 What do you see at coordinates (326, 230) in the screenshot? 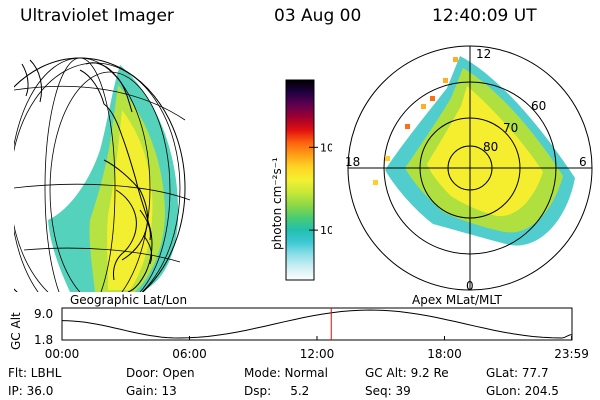
I see `colorbar-tick-label: 10` at bounding box center [326, 230].